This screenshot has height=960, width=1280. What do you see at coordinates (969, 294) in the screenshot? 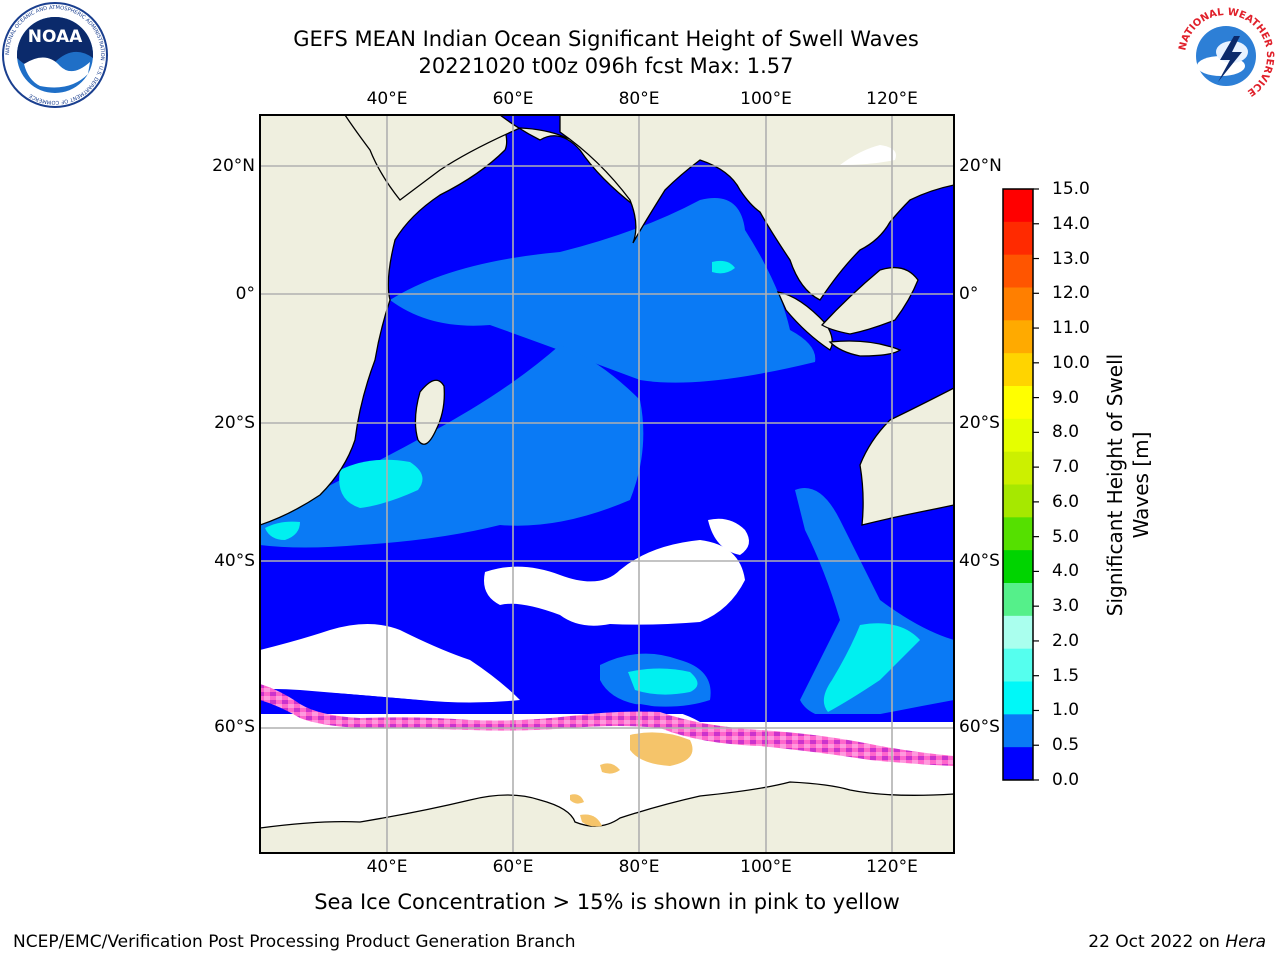
I see `lat-label-right-0: 0°` at bounding box center [969, 294].